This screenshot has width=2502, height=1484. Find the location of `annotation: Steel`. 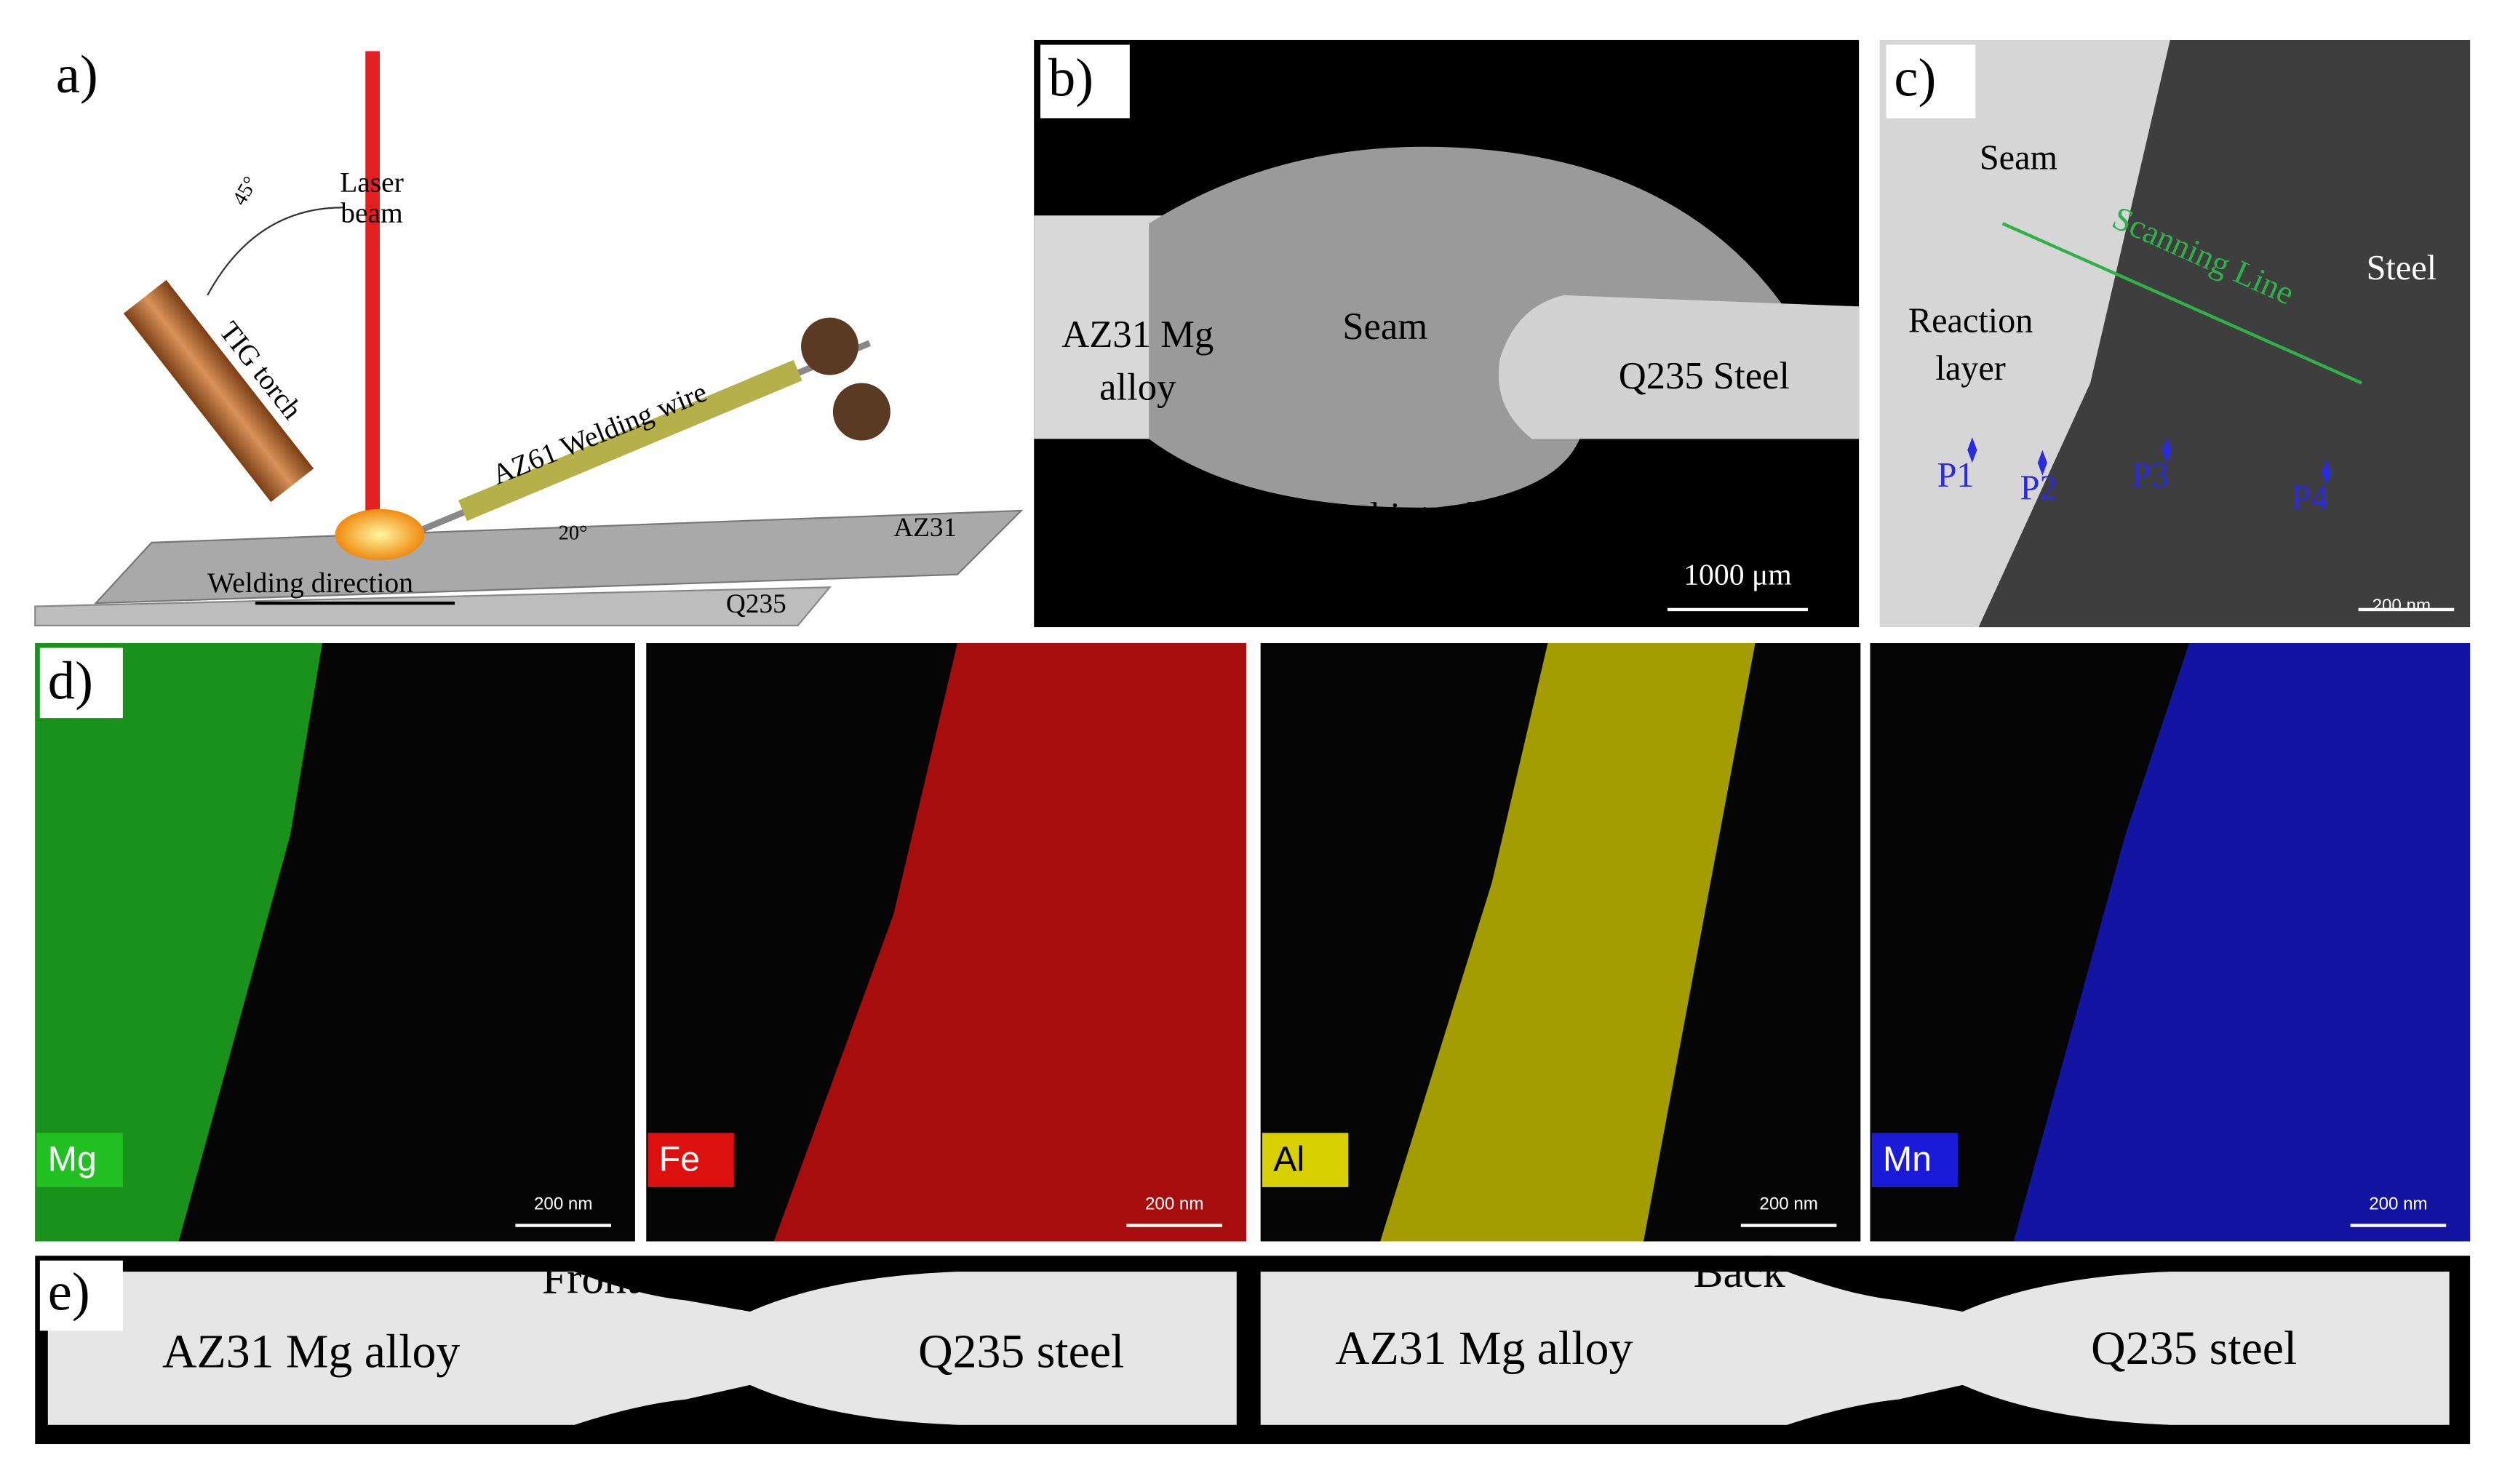

annotation: Steel is located at coordinates (2402, 268).